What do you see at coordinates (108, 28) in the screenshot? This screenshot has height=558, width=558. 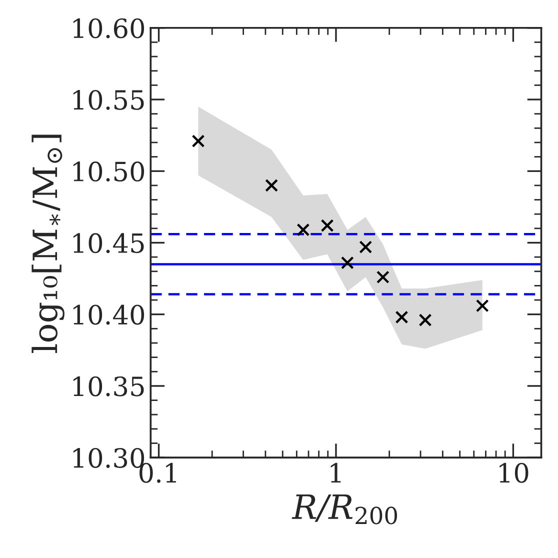 I see `y-tick-label: 10.60` at bounding box center [108, 28].